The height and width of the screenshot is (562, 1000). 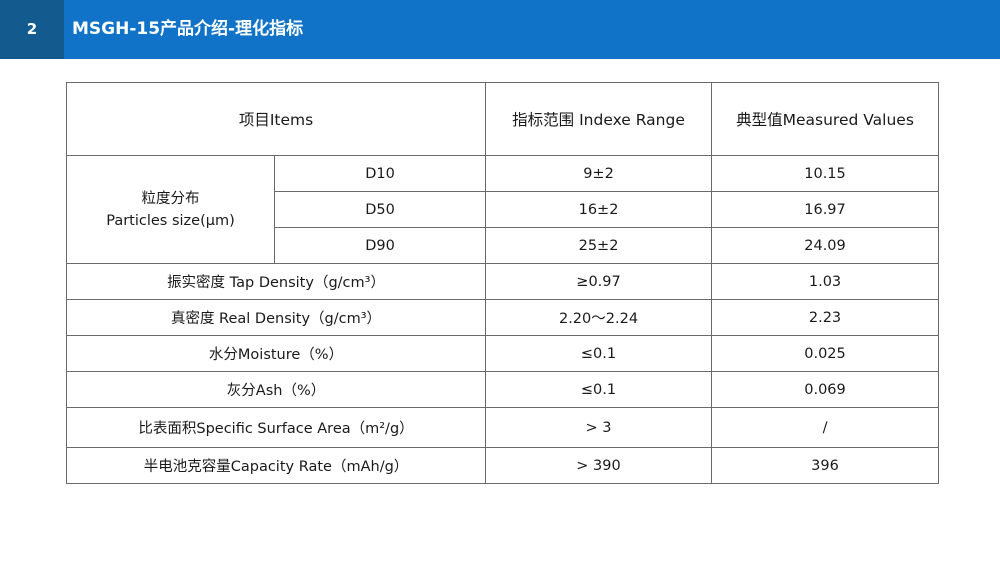 What do you see at coordinates (380, 245) in the screenshot?
I see `table-cell-name: D90` at bounding box center [380, 245].